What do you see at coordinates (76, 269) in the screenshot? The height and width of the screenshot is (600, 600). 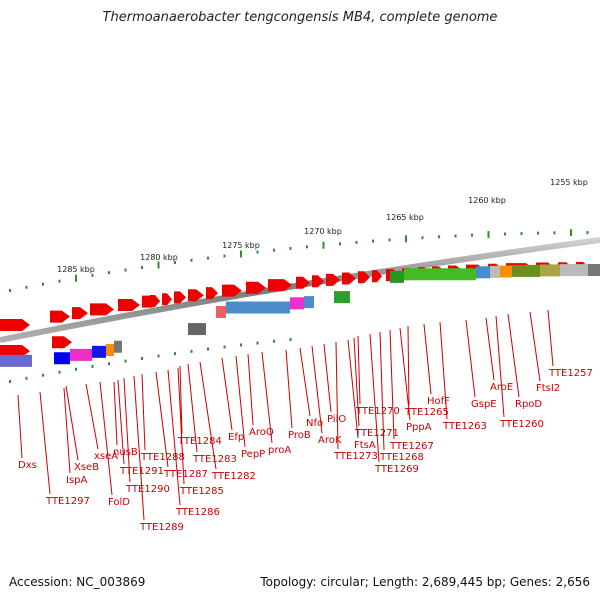 I see `scale-label: 1285 kbp` at bounding box center [76, 269].